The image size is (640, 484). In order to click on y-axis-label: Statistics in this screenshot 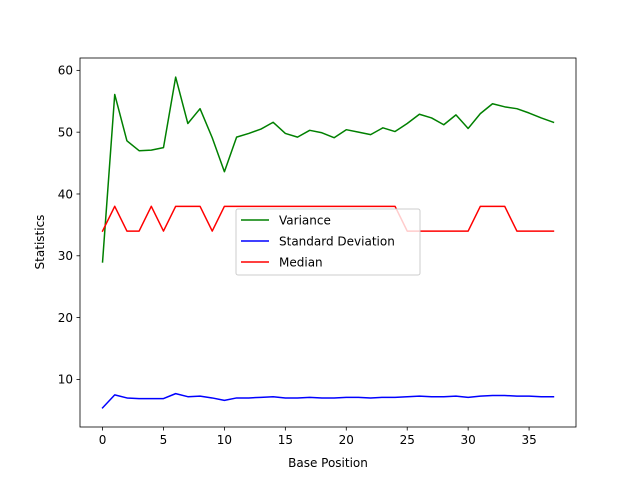, I will do `click(40, 242)`.